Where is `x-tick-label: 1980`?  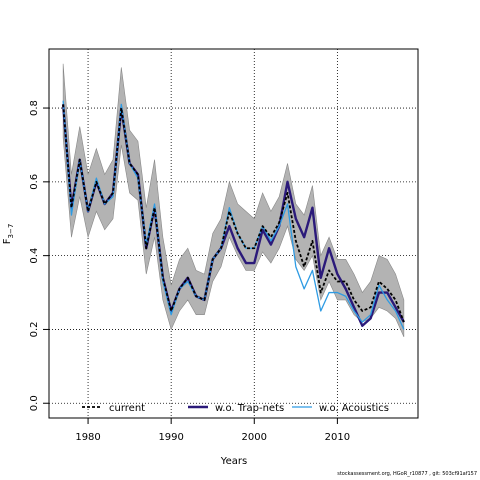 x-tick-label: 1980 is located at coordinates (87, 437).